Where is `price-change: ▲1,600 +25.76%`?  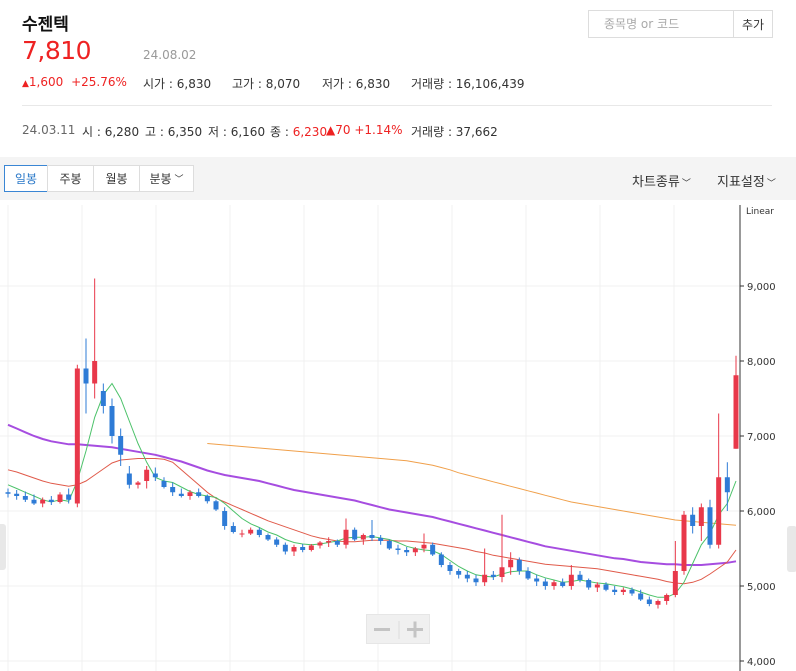 price-change: ▲1,600 +25.76% is located at coordinates (74, 82).